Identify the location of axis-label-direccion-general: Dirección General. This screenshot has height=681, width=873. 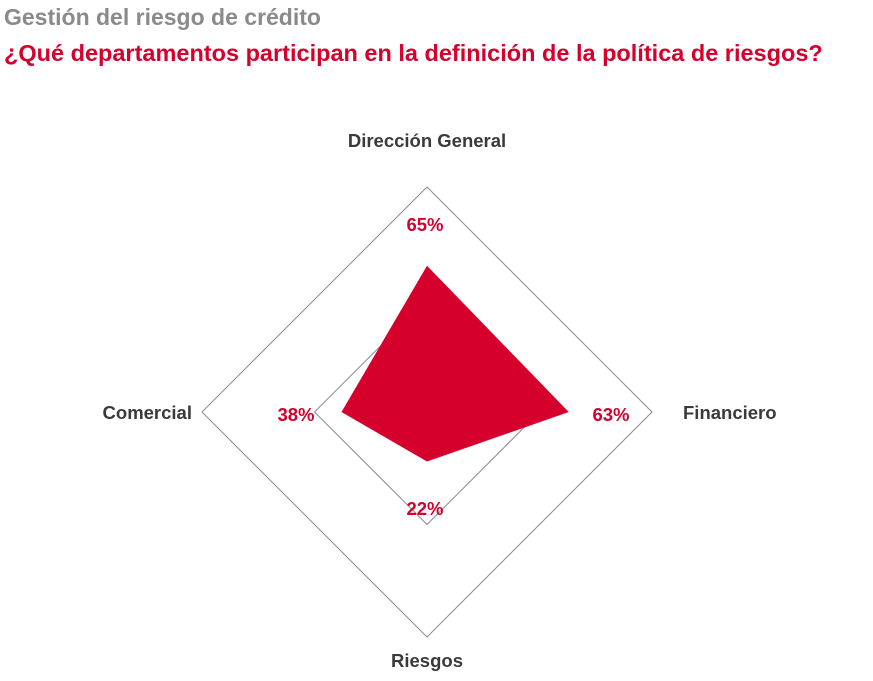
(427, 140).